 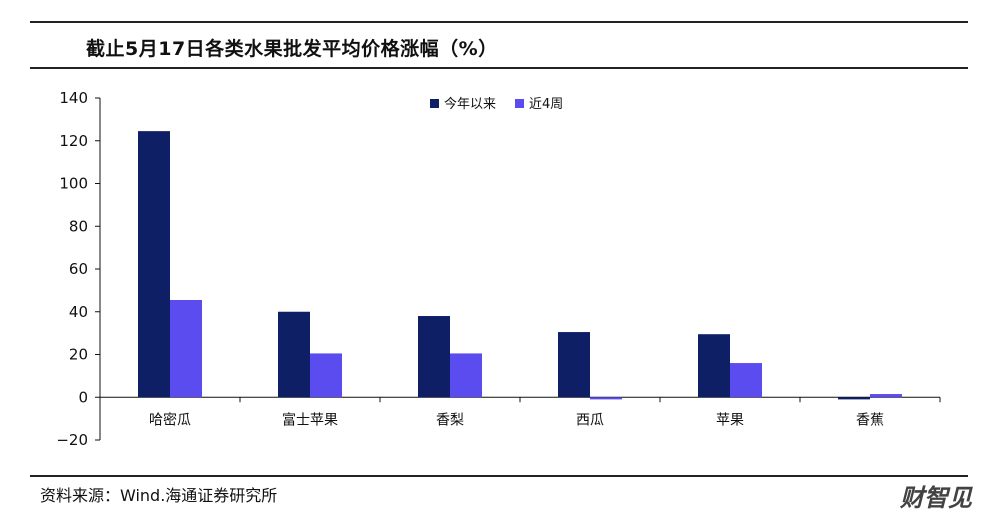 What do you see at coordinates (159, 495) in the screenshot?
I see `source-note: 资料来源：Wind.海通证券研究所` at bounding box center [159, 495].